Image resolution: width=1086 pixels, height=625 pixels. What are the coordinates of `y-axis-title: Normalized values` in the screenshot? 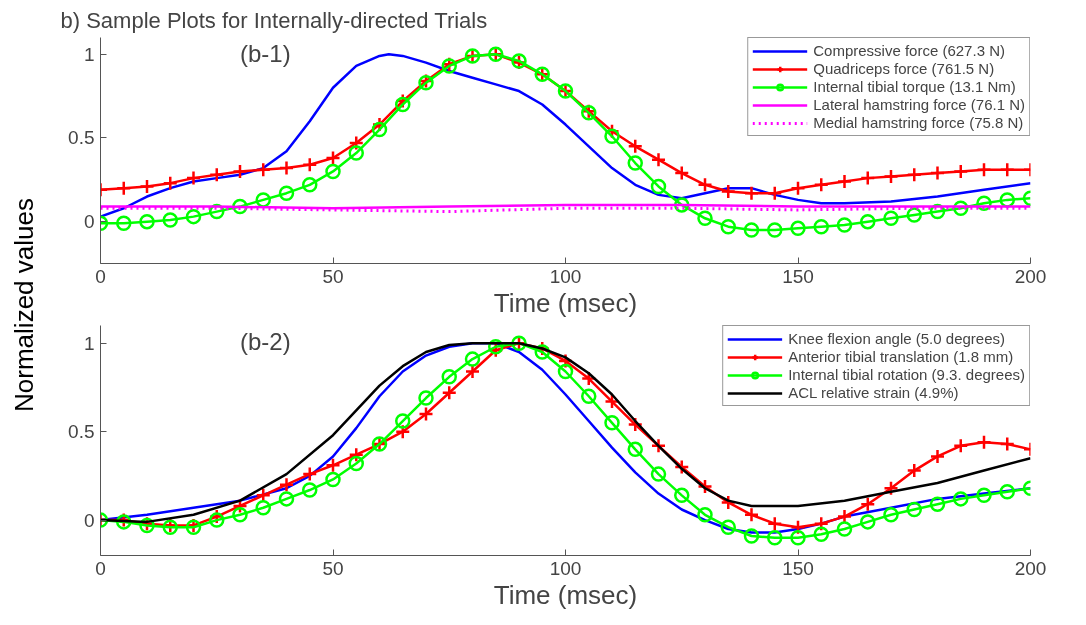 It's located at (24, 305).